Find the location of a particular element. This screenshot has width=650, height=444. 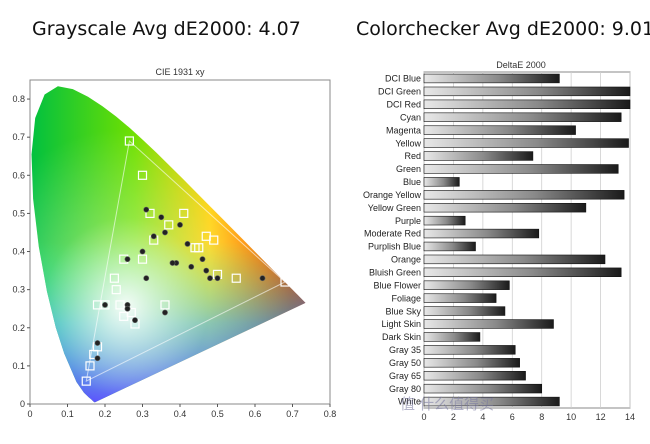

y-tick-label: 0.1 is located at coordinates (18, 366).